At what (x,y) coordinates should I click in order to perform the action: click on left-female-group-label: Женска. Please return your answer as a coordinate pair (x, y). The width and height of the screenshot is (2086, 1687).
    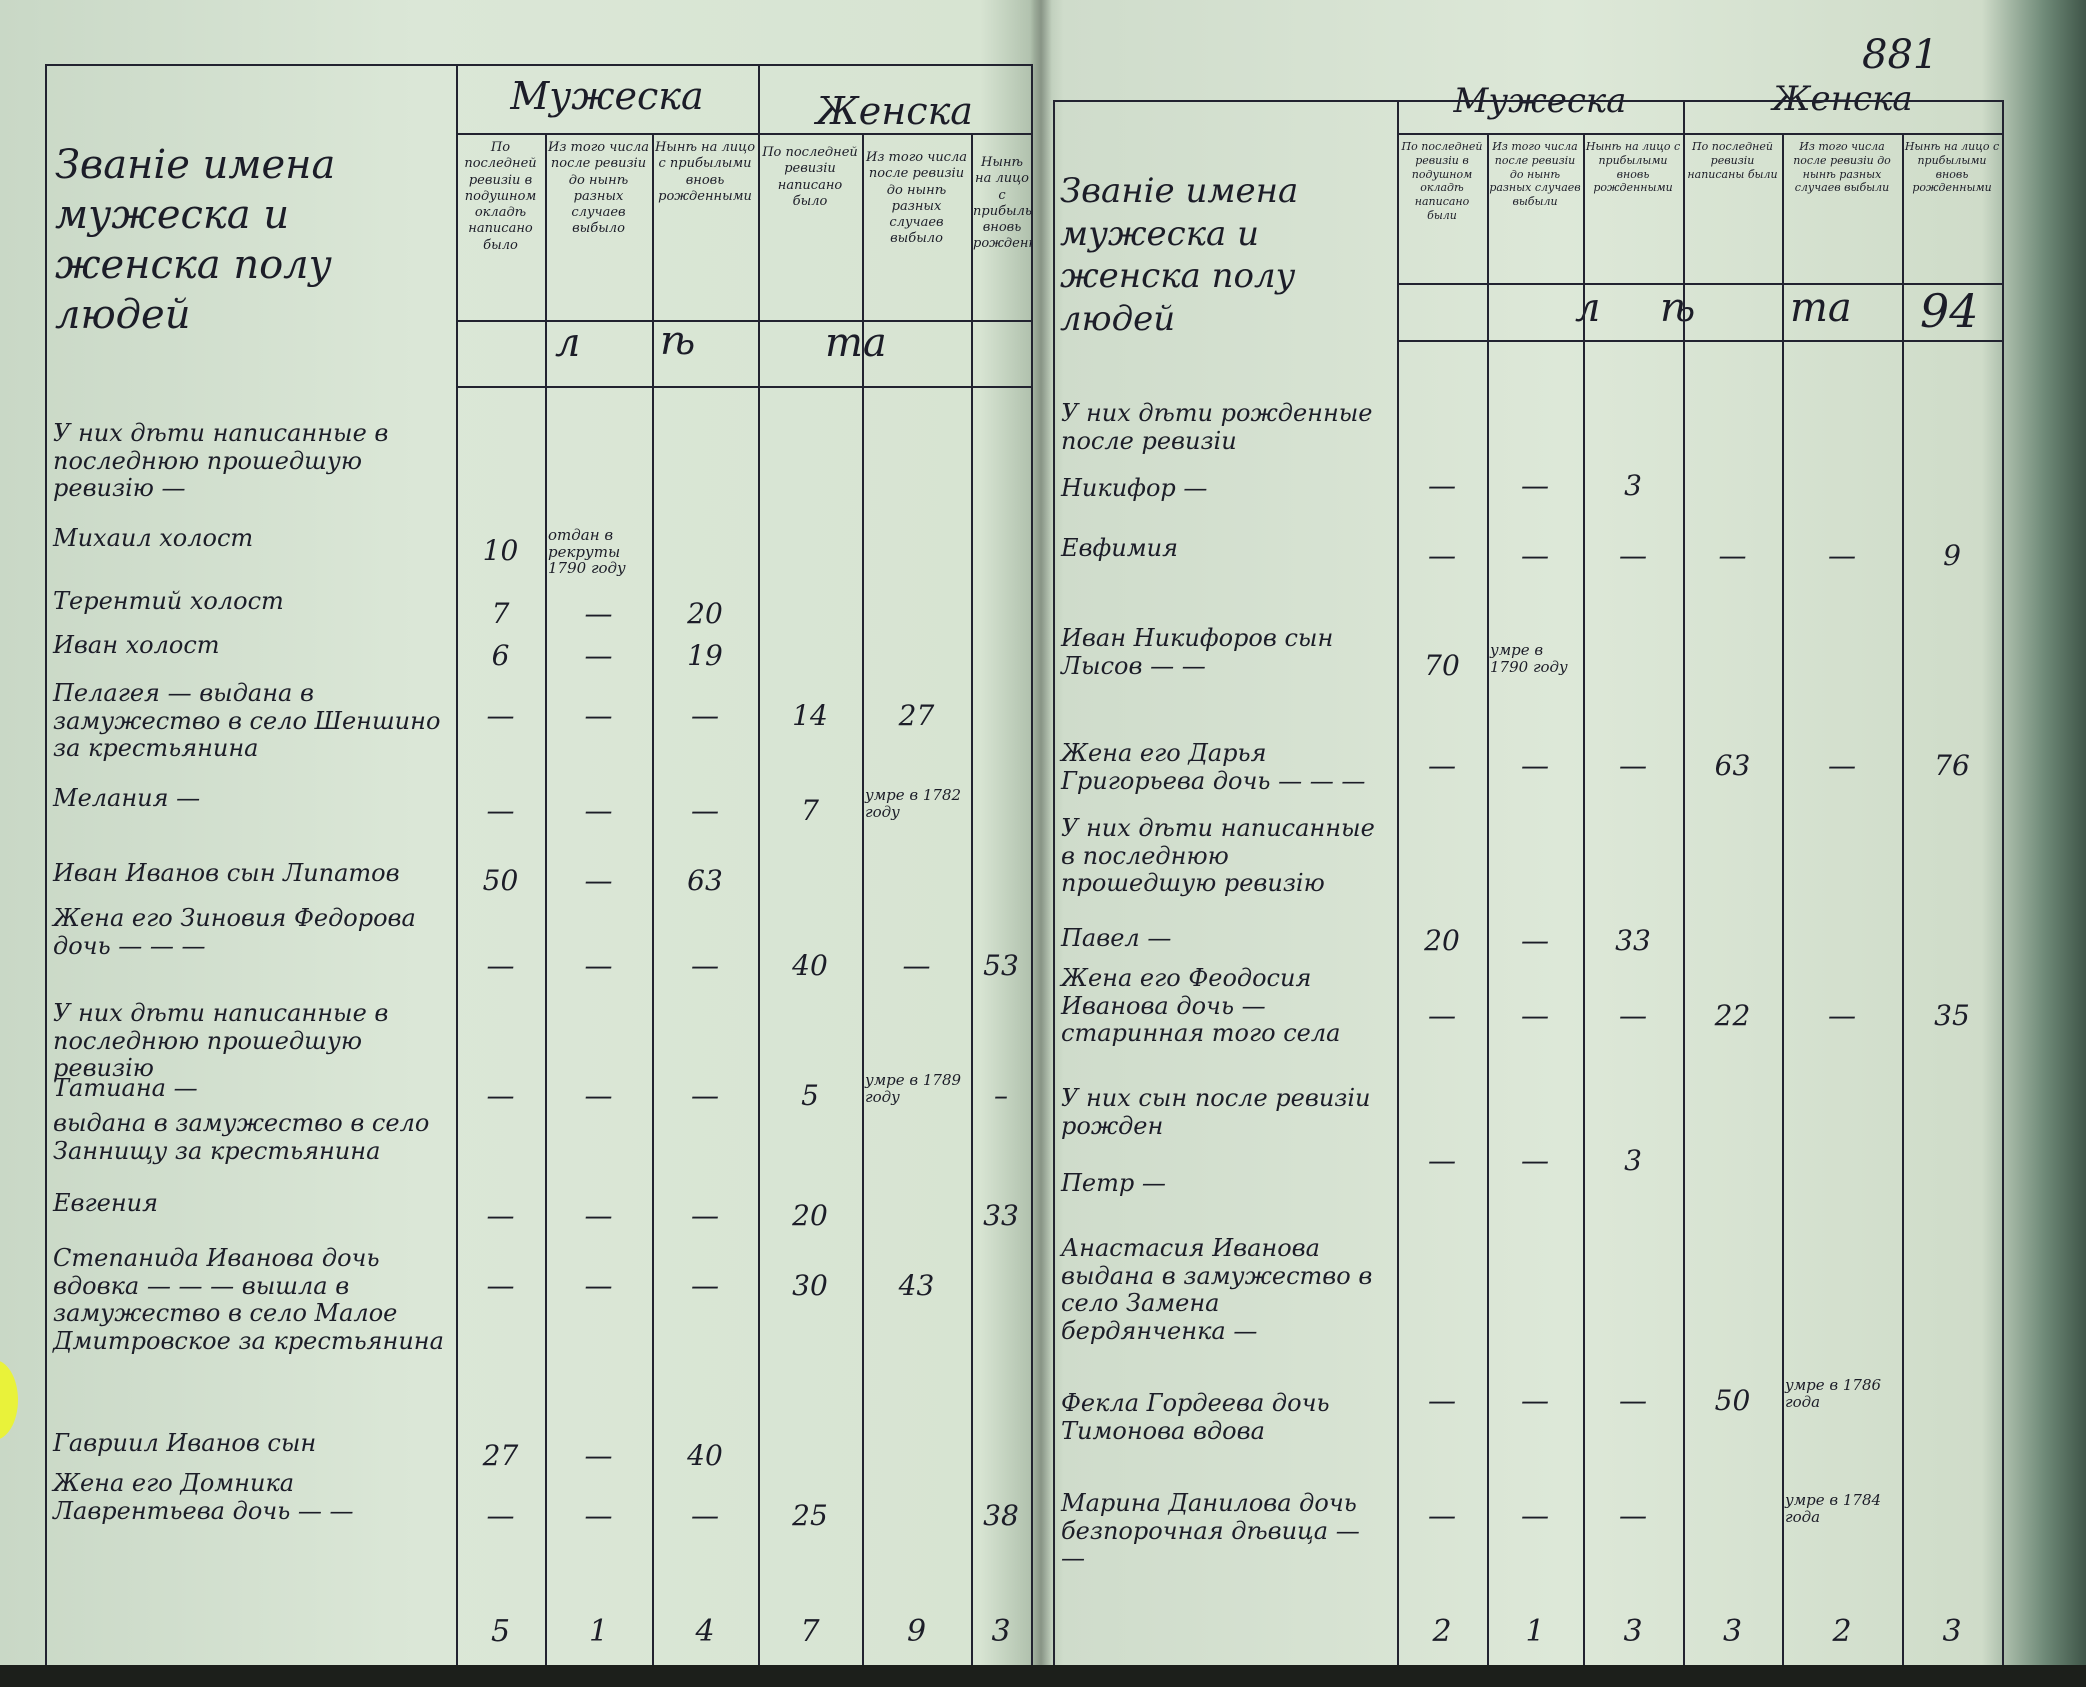
    Looking at the image, I should click on (894, 111).